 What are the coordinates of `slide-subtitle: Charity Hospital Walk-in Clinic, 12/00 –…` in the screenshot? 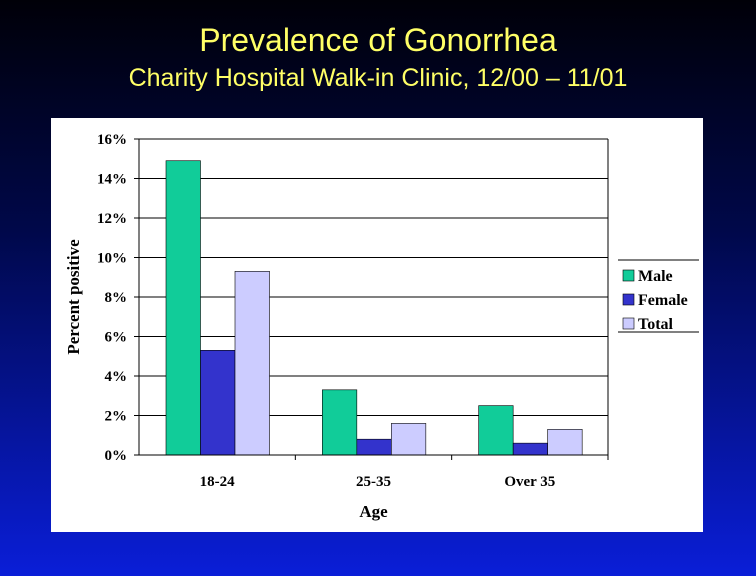 It's located at (378, 78).